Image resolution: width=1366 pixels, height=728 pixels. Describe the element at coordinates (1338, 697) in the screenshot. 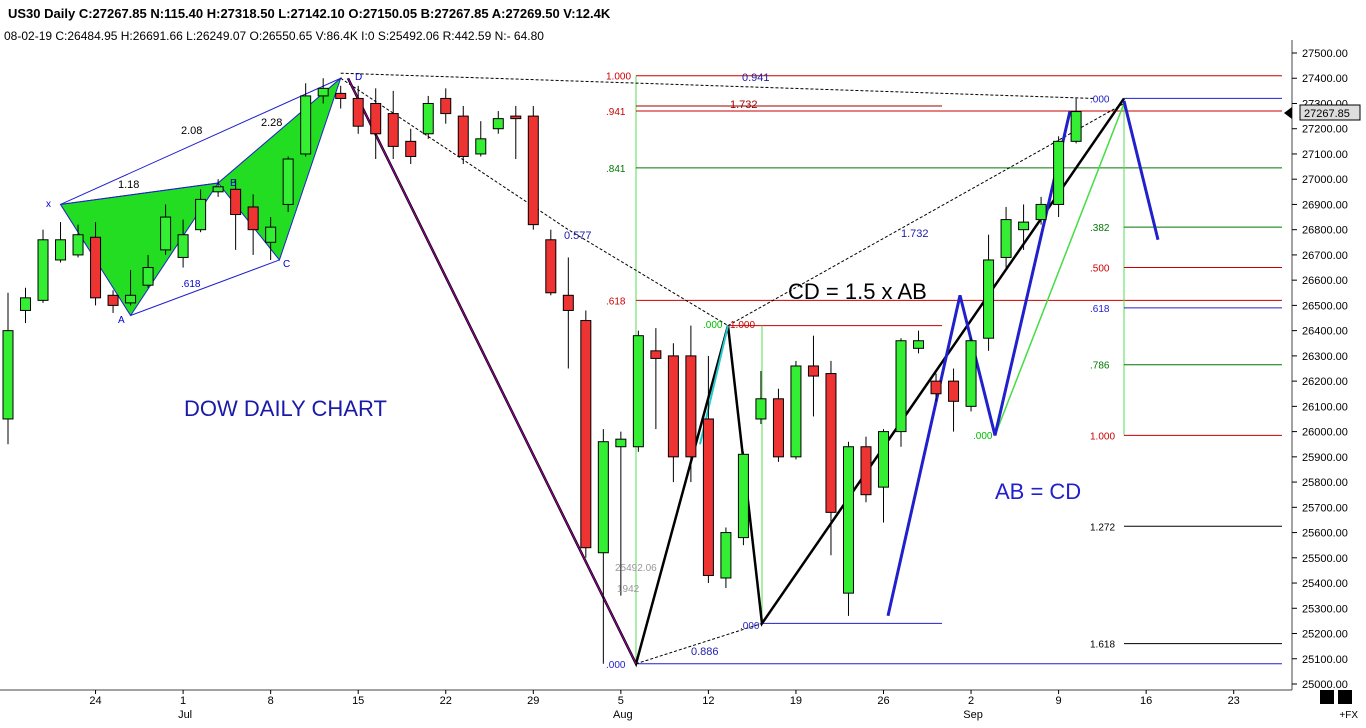

I see `scroll-controls` at that location.